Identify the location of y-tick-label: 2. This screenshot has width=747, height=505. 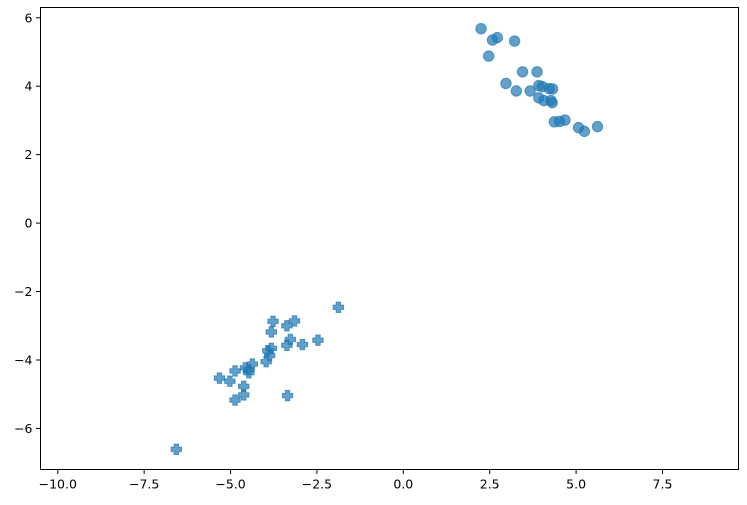
(29, 154).